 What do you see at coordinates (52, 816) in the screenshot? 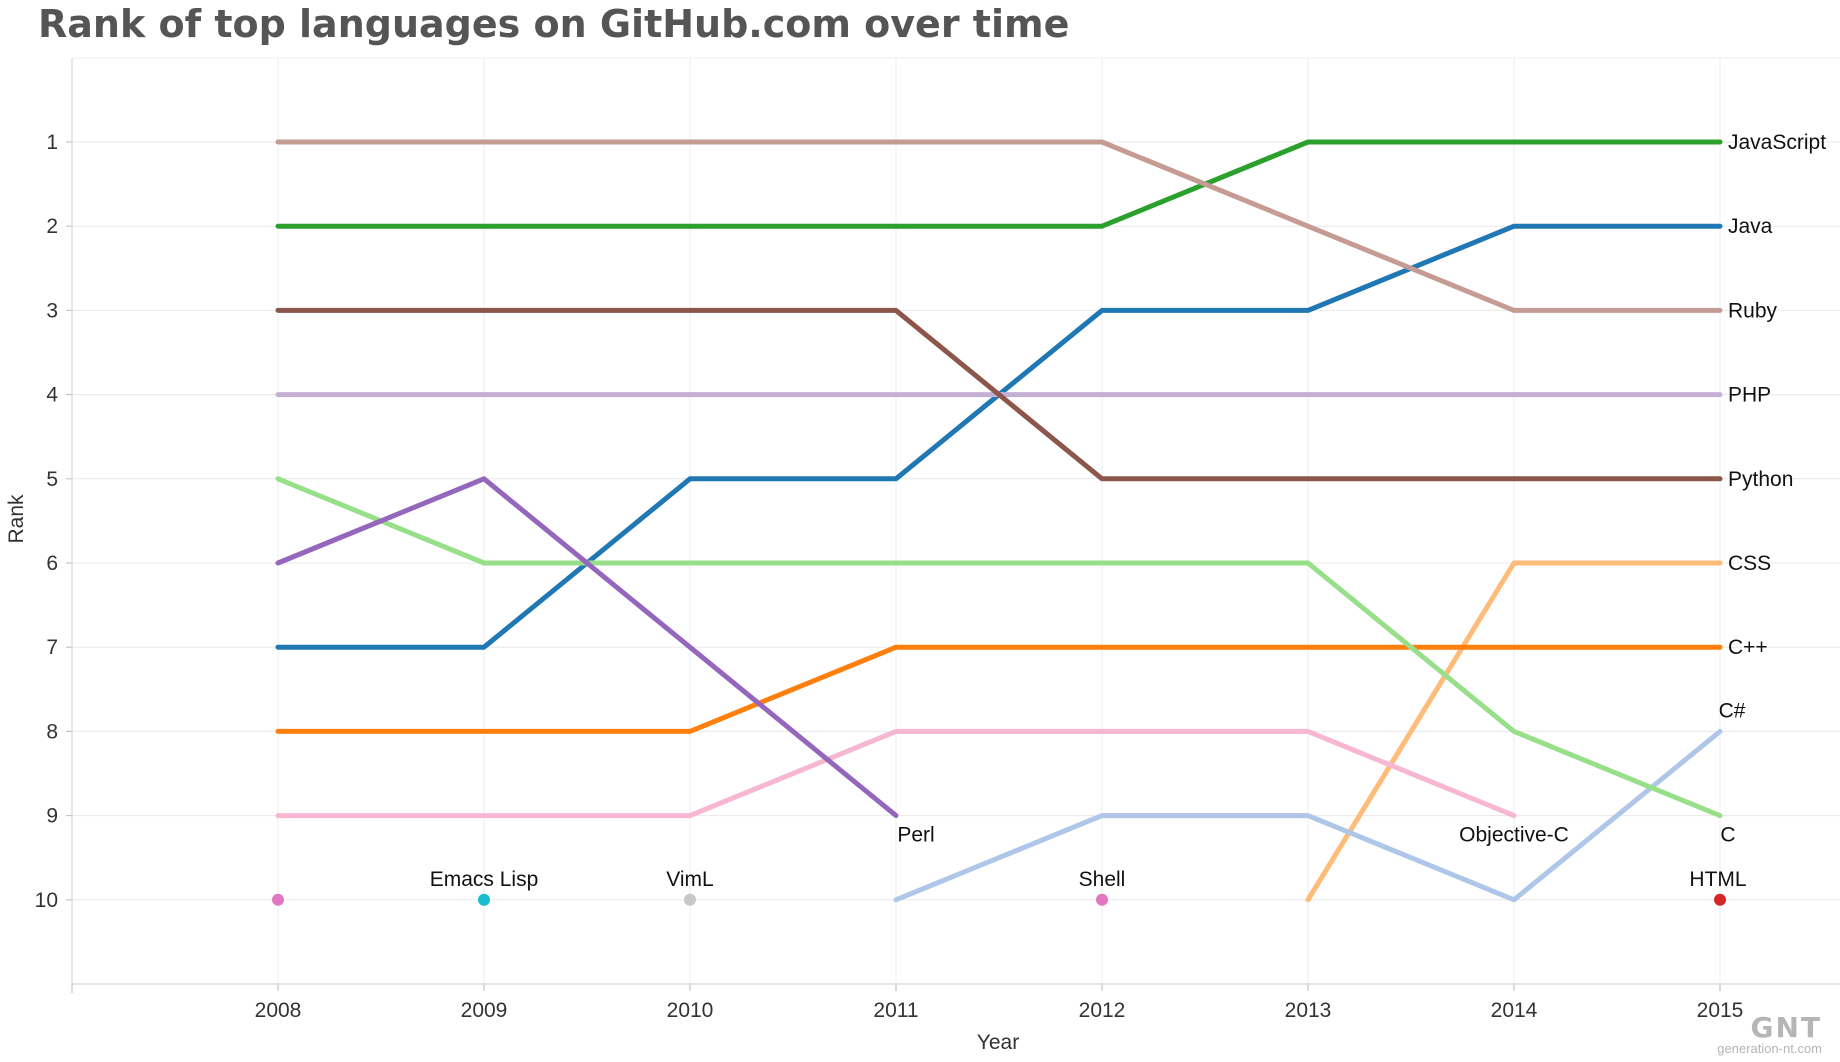
I see `y-tick-label-9: 9` at bounding box center [52, 816].